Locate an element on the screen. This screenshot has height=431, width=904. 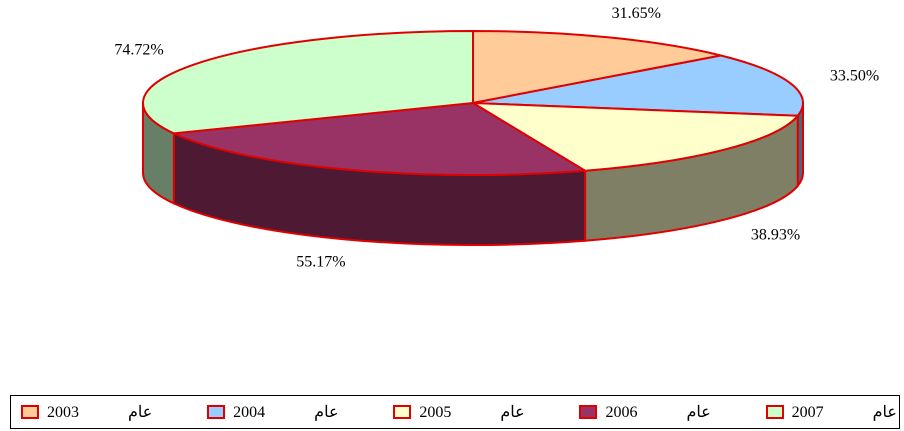
legend-item: عام 2004 is located at coordinates (272, 412).